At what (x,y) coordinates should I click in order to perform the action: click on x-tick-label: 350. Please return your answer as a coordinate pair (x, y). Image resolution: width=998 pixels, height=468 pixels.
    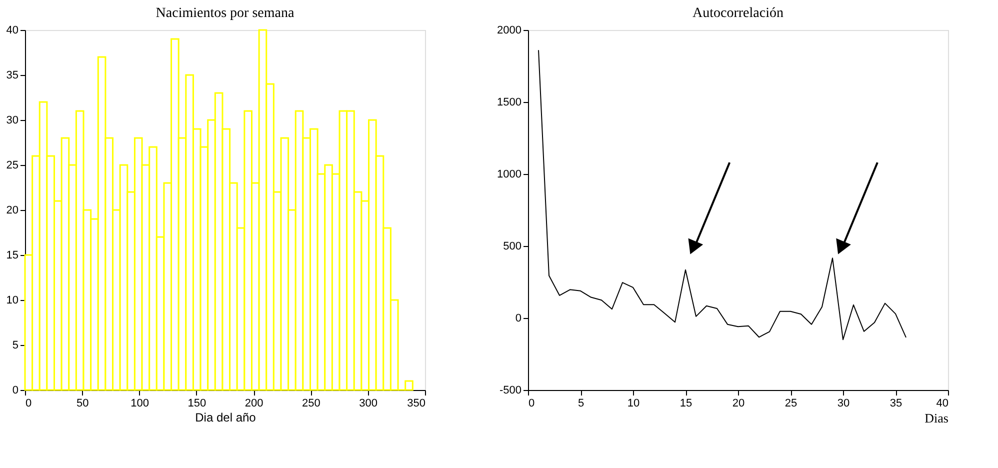
    Looking at the image, I should click on (416, 404).